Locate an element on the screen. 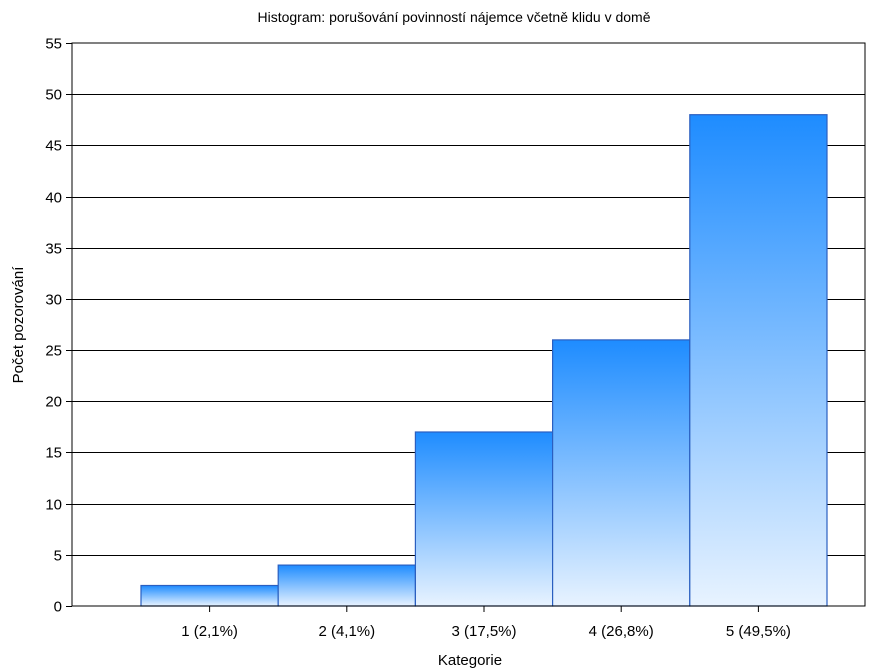 This screenshot has height=670, width=882. y-tick-label: 30 is located at coordinates (53, 300).